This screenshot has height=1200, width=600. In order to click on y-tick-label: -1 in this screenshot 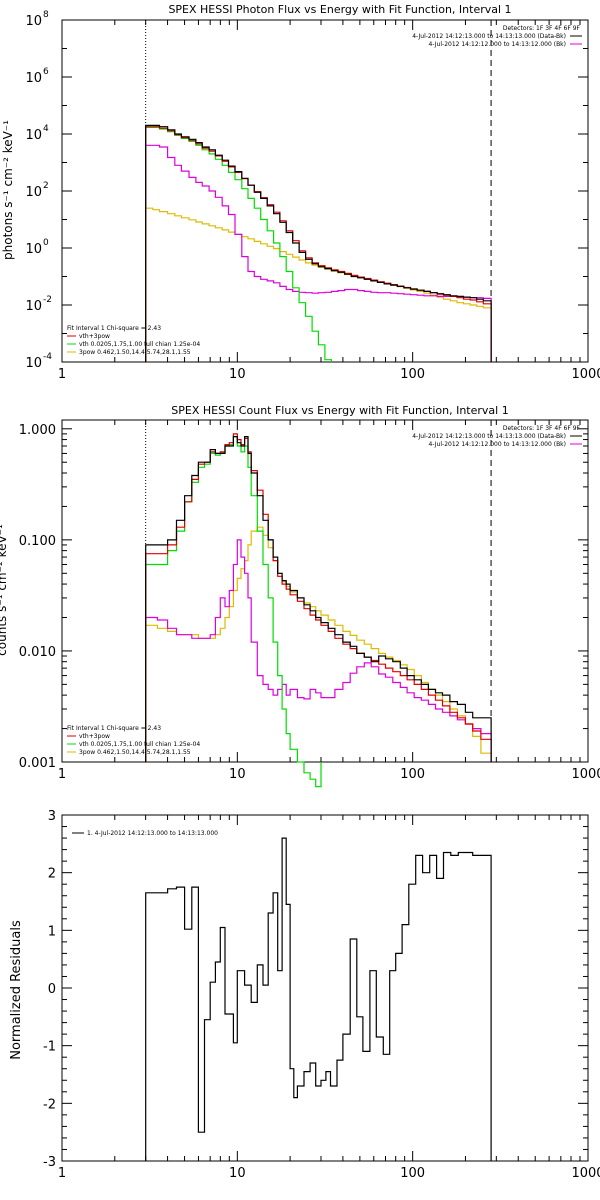, I will do `click(49, 1047)`.